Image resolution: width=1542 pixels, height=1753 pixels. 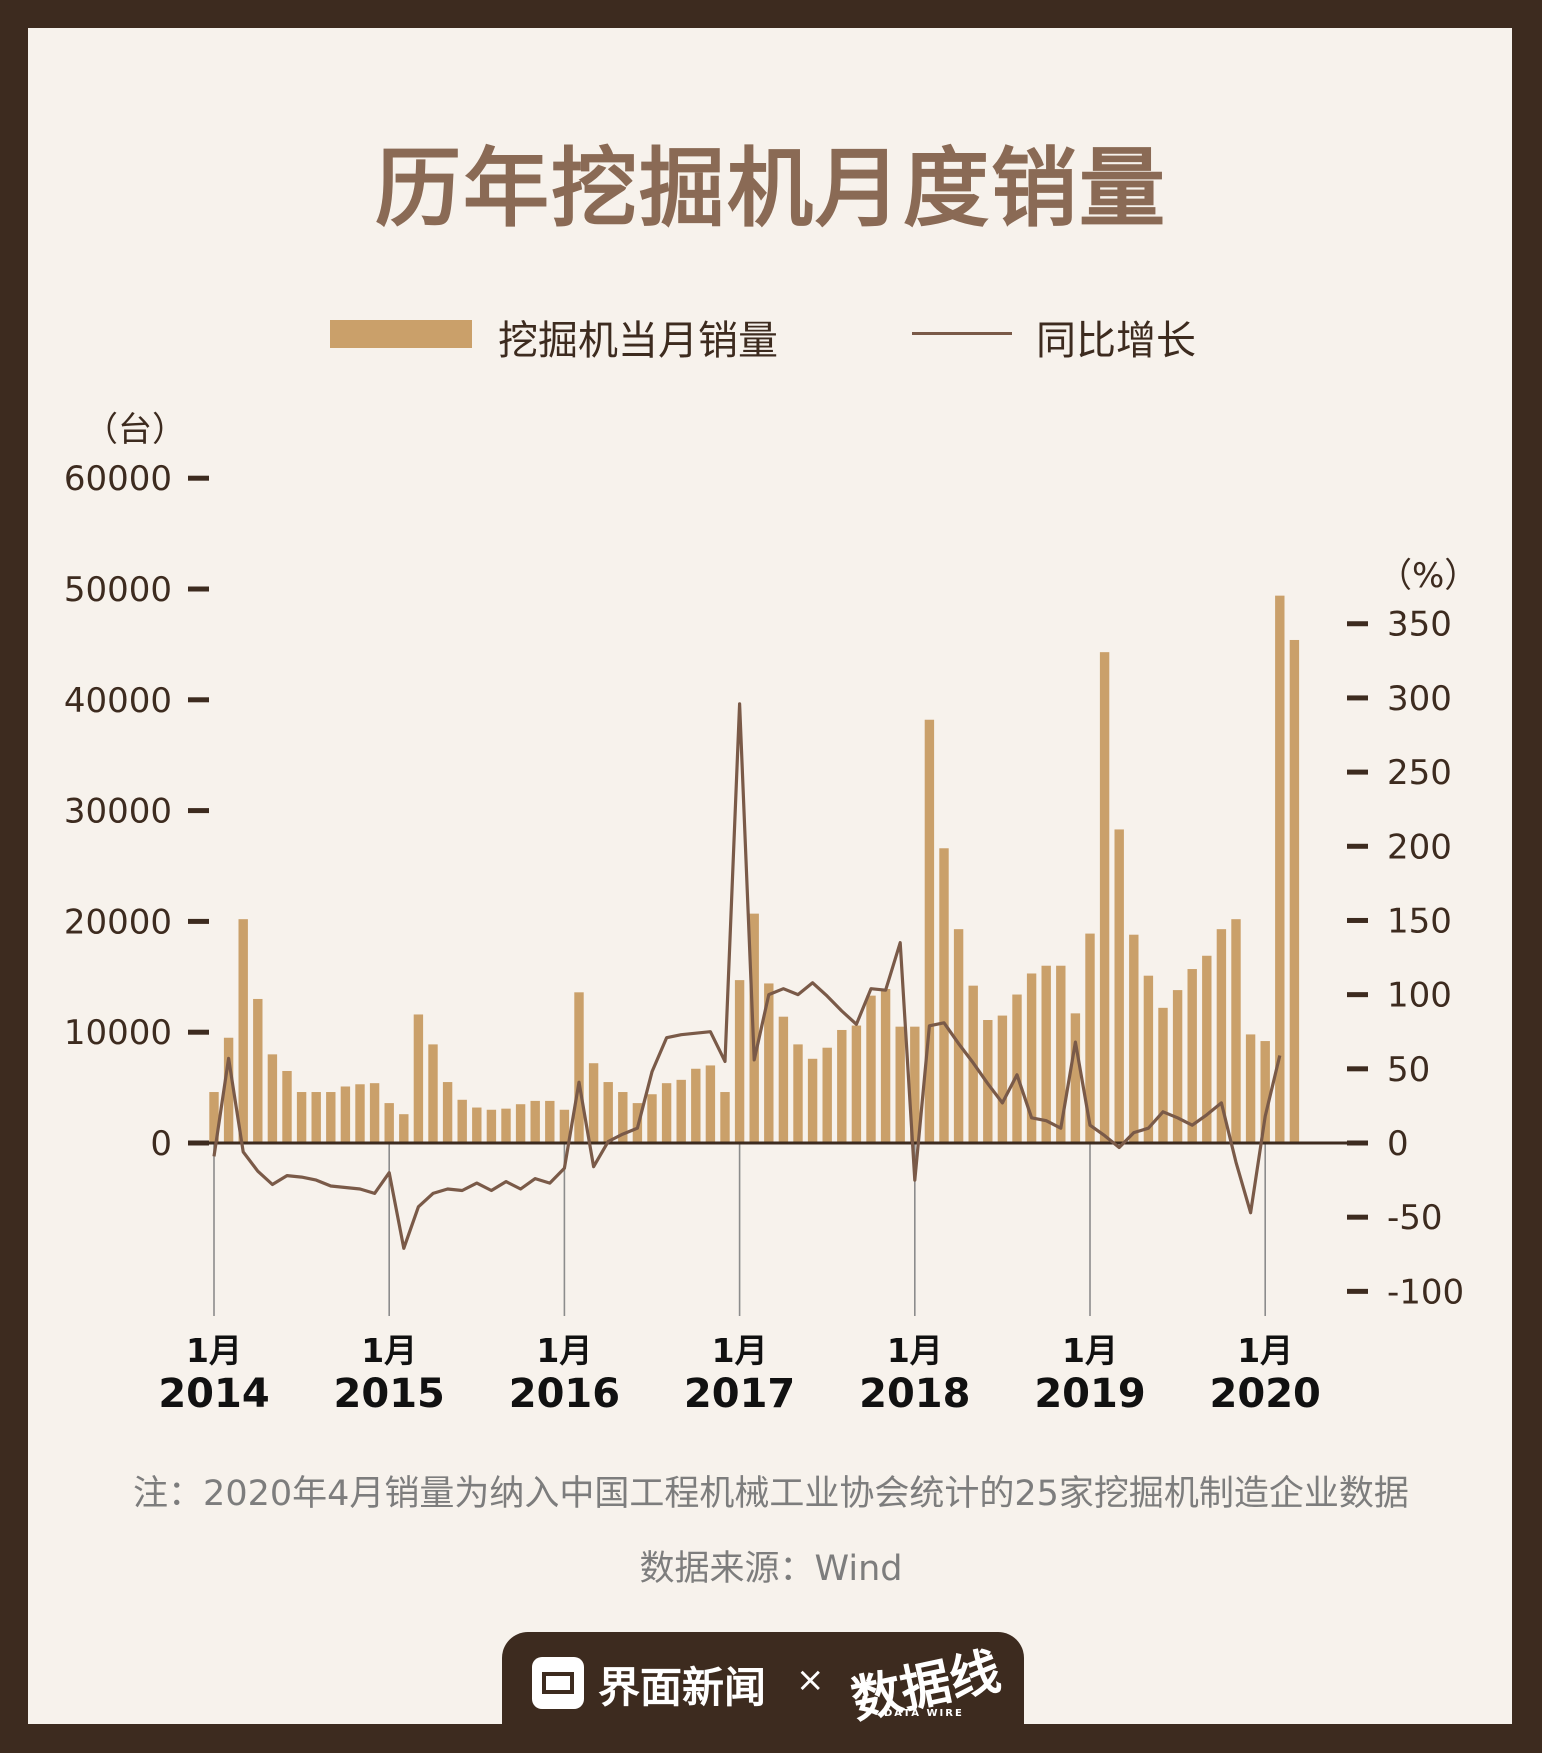 What do you see at coordinates (118, 590) in the screenshot?
I see `left-tick-label: 50000` at bounding box center [118, 590].